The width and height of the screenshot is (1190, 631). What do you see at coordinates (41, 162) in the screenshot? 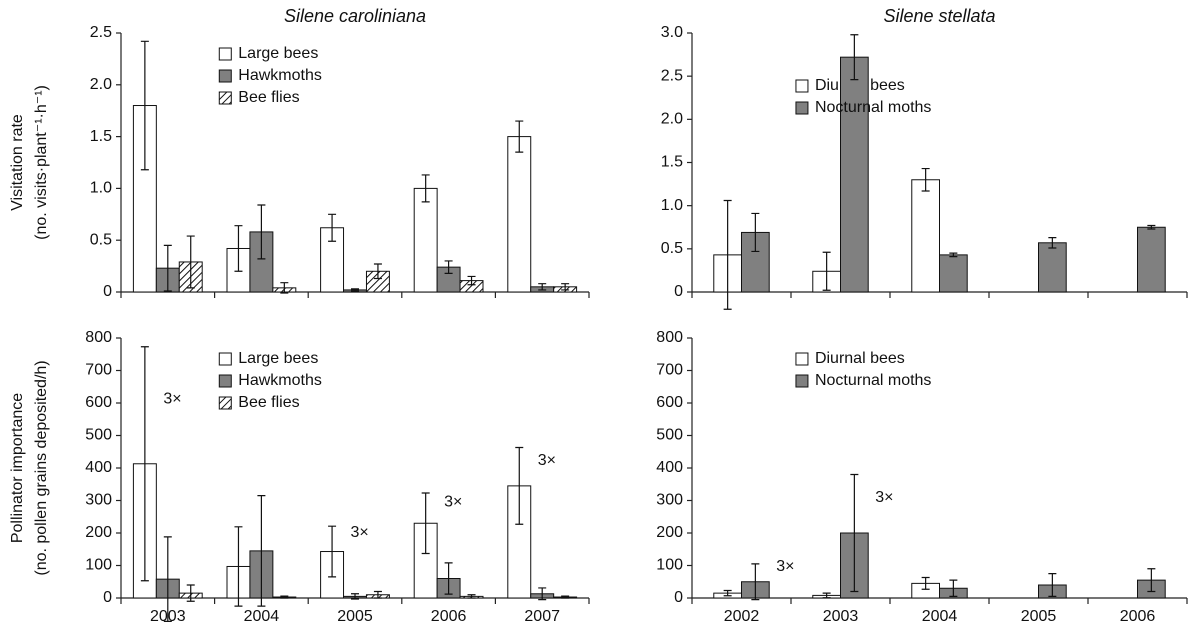
I see `y-axis-label: (no. visits·plant⁻¹·h⁻¹)` at bounding box center [41, 162].